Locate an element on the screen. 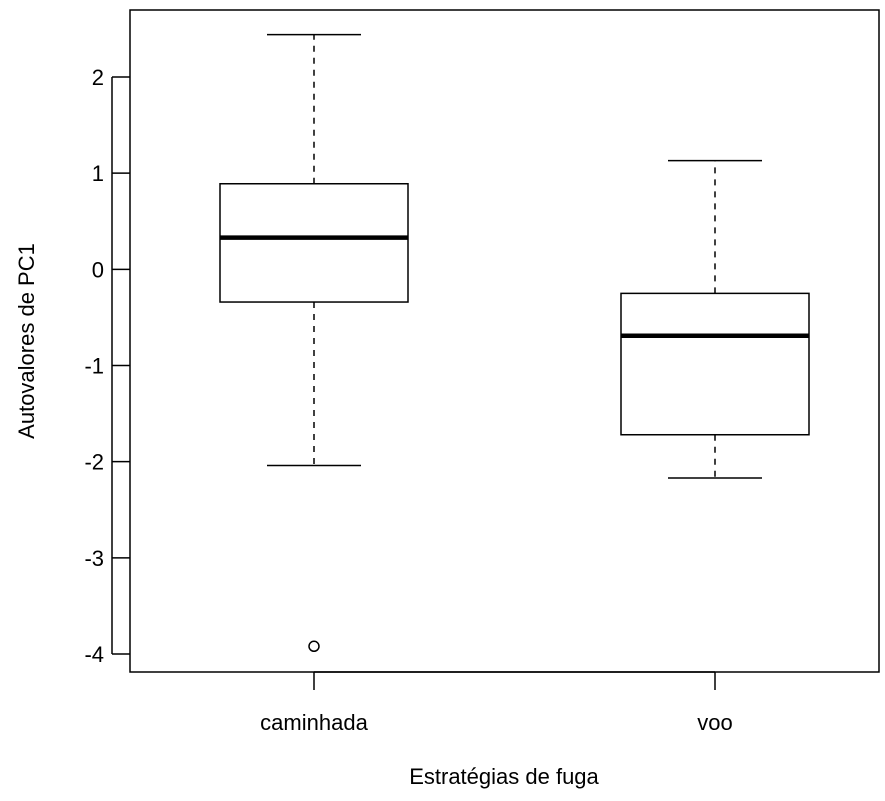 The width and height of the screenshot is (885, 801). x-tick-label: caminhada is located at coordinates (314, 722).